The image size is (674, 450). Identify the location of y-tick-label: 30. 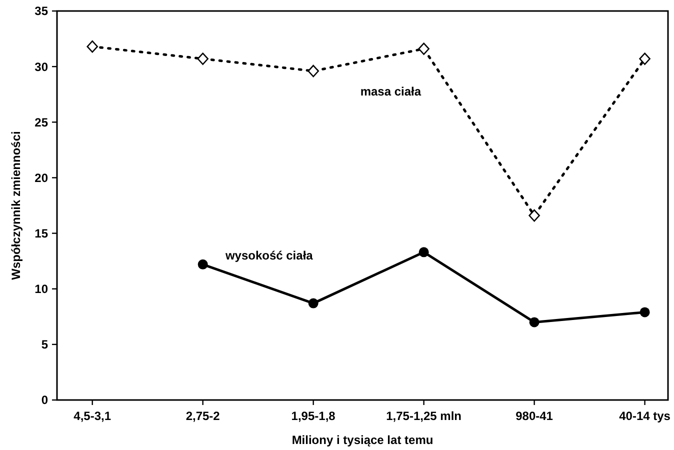
(41, 67).